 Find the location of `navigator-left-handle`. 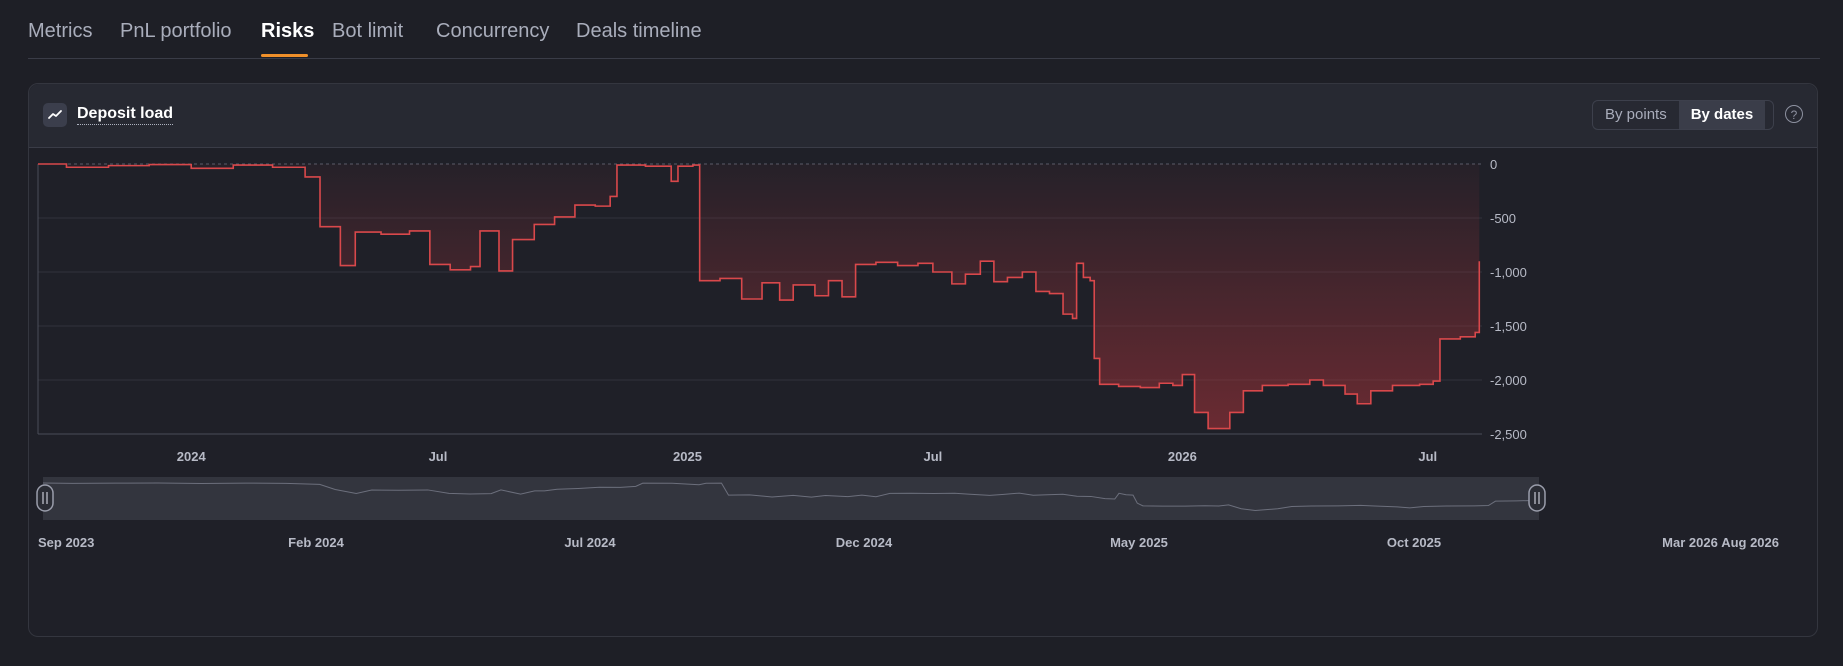

navigator-left-handle is located at coordinates (45, 498).